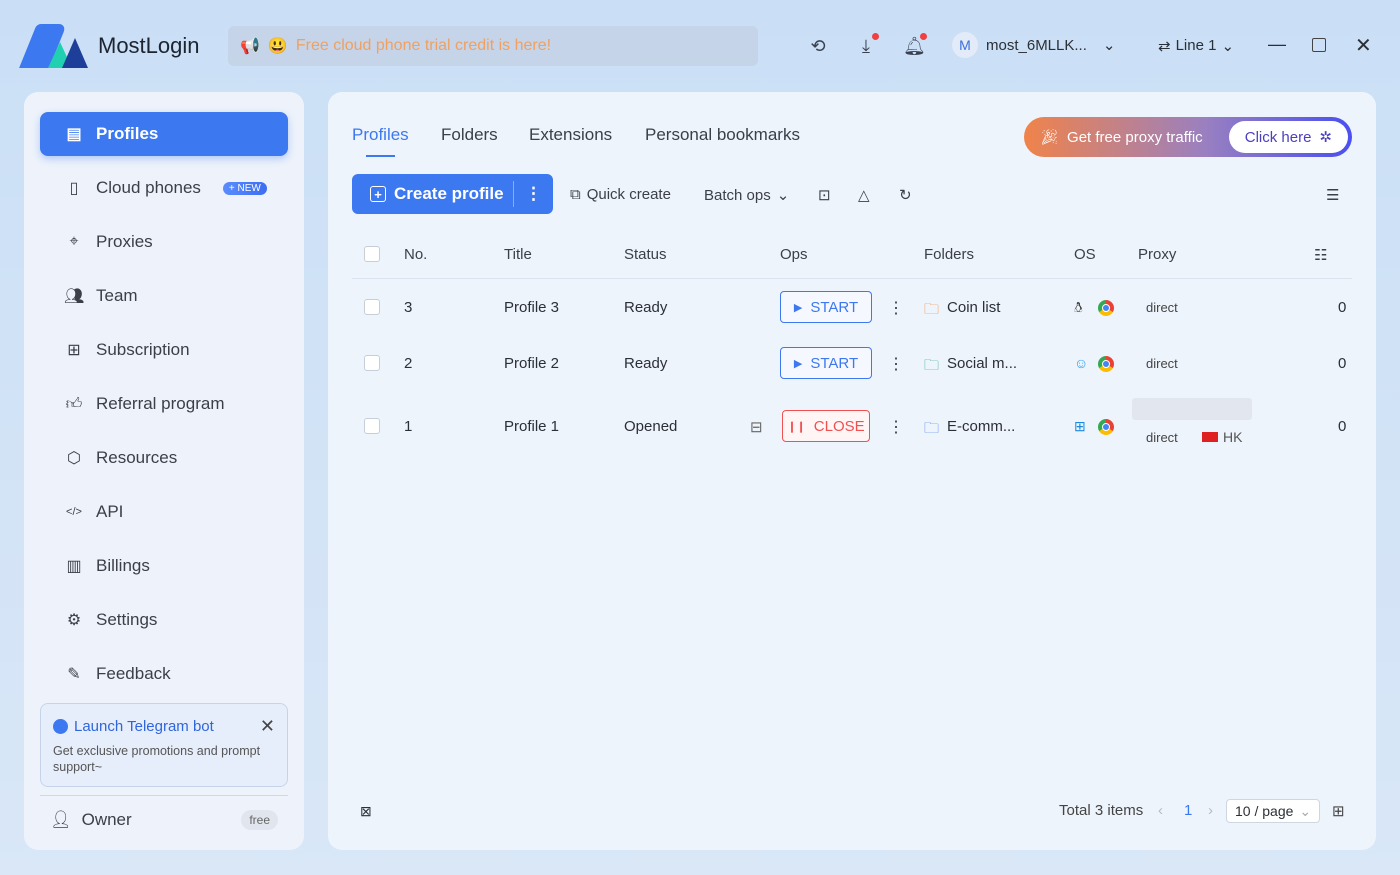  What do you see at coordinates (244, 188) in the screenshot?
I see `new-badge: + NEW` at bounding box center [244, 188].